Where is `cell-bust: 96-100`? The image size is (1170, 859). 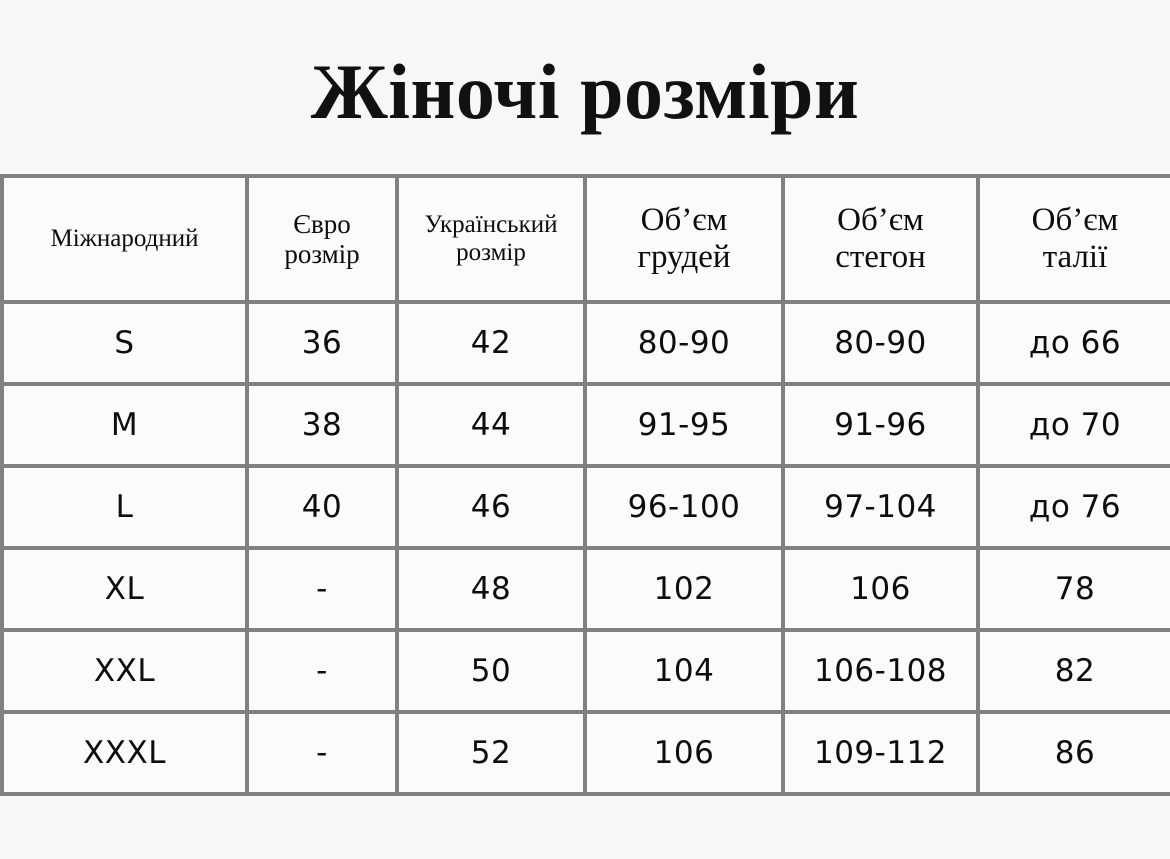
cell-bust: 96-100 is located at coordinates (684, 507).